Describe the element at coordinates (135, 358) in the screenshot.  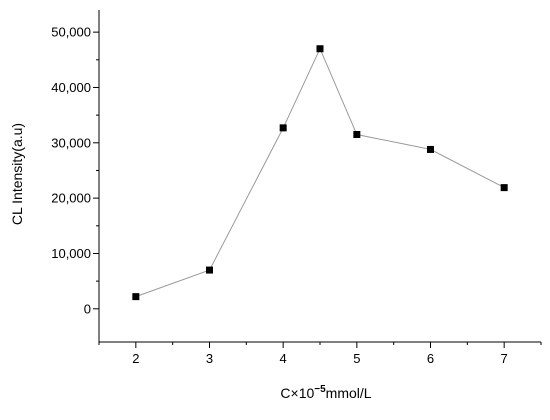
I see `x-tick-label: 2` at that location.